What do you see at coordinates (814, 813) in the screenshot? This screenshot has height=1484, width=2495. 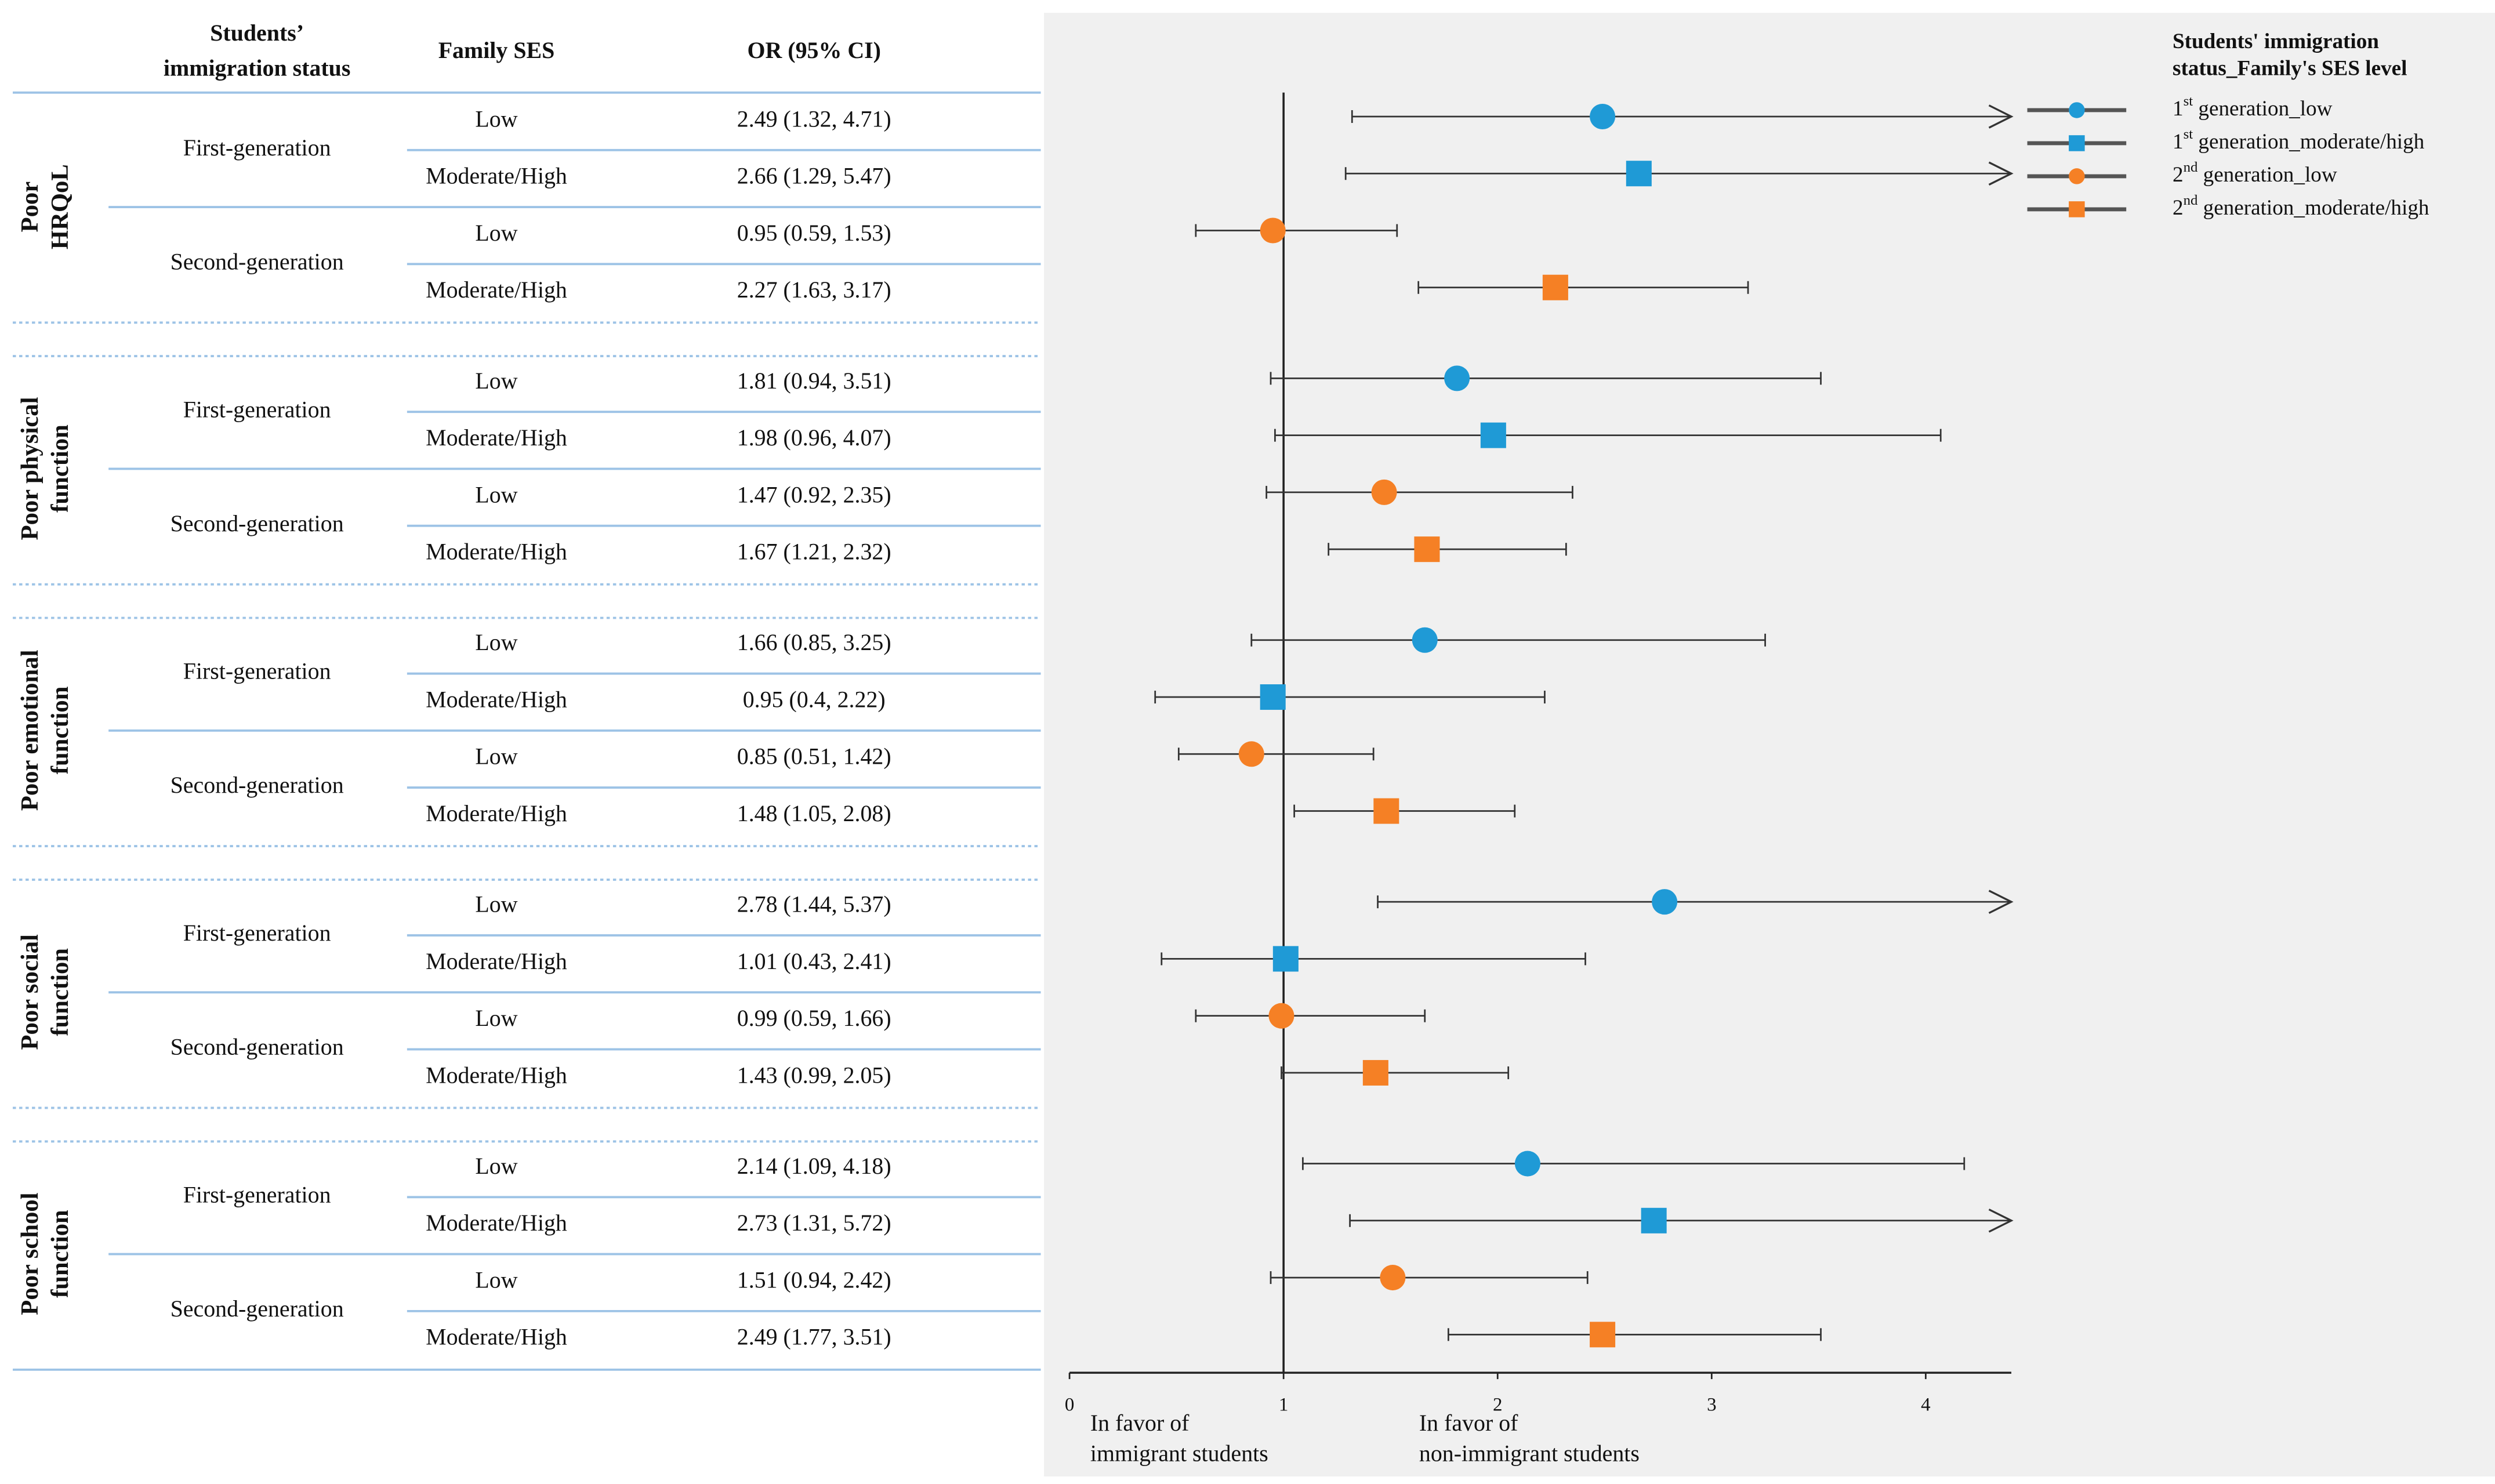 I see `or-ci-label: 1.48 (1.05, 2.08)` at bounding box center [814, 813].